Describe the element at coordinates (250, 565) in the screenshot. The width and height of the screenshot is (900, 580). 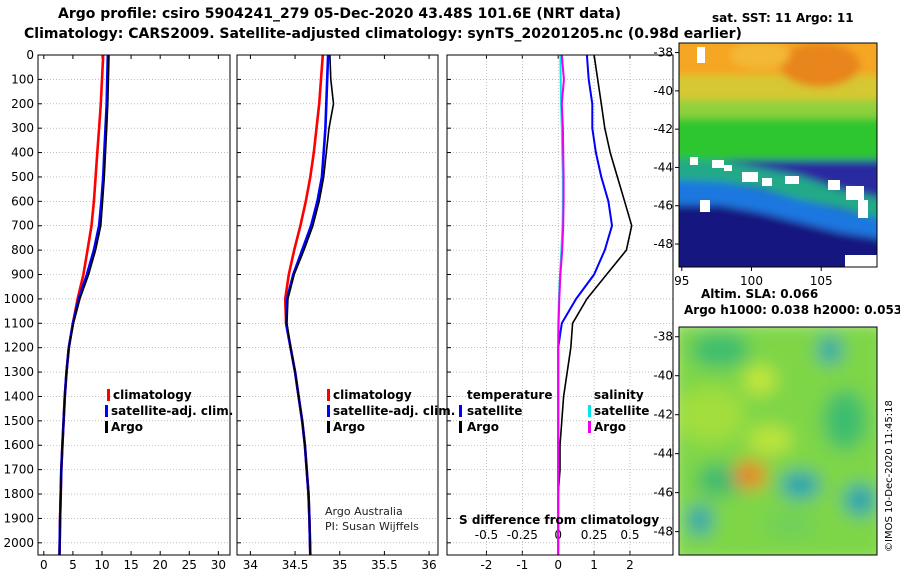
I see `xtick-label: 34` at that location.